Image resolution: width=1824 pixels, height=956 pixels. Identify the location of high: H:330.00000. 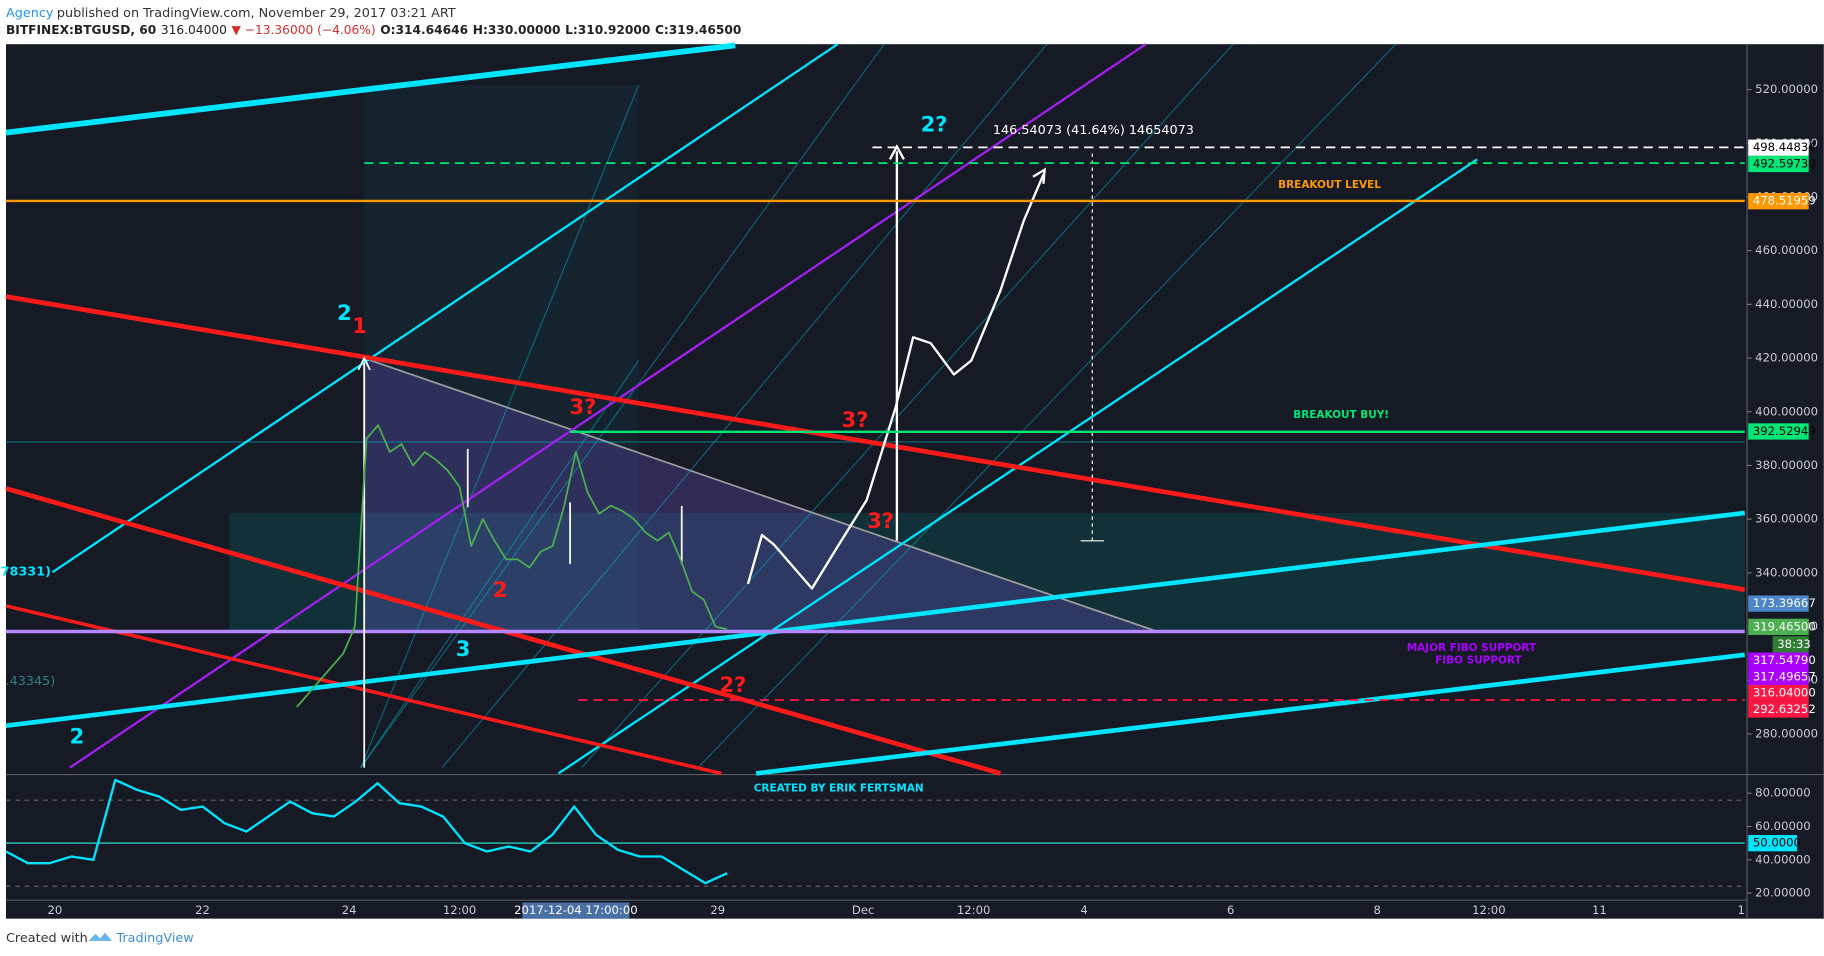
(517, 30).